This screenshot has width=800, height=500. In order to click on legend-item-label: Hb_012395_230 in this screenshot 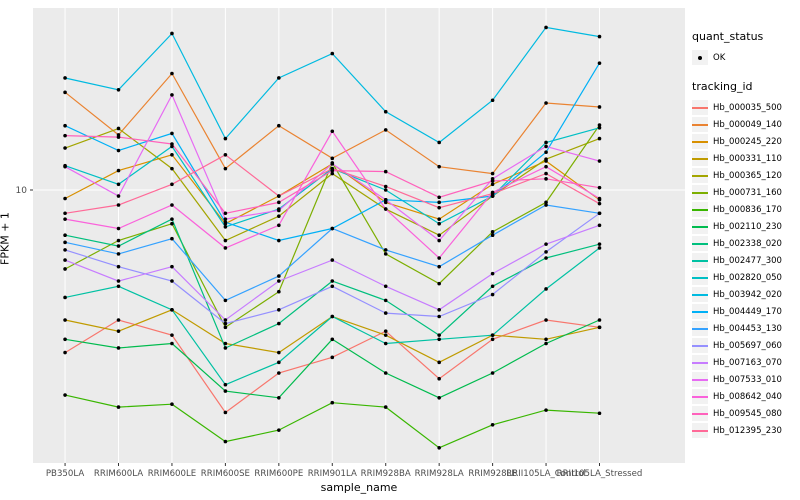, I will do `click(747, 430)`.